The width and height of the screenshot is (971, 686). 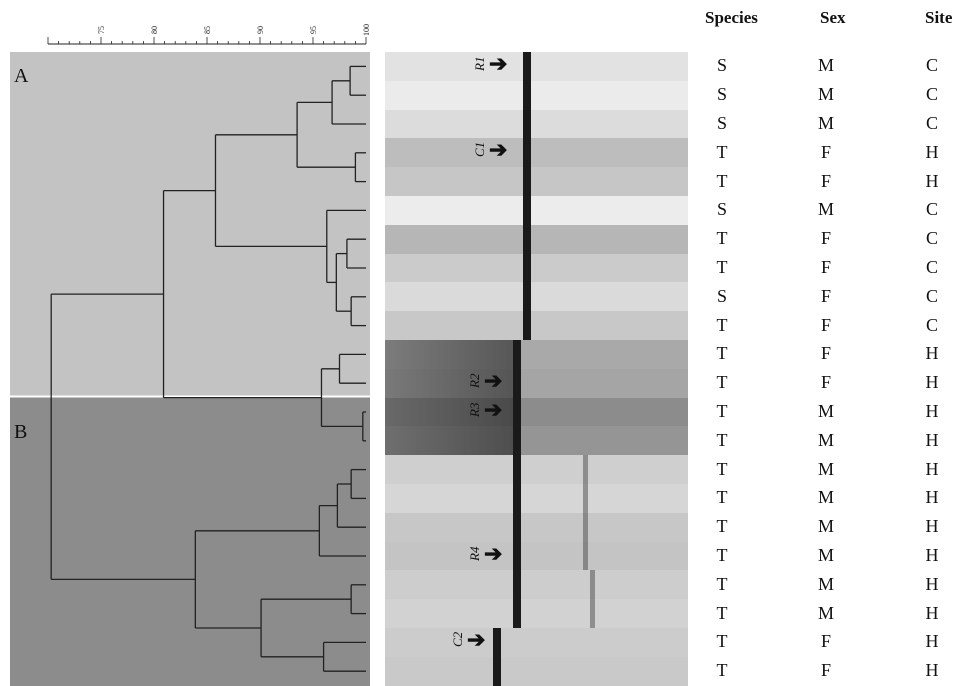 I want to click on gel-marker-label: C2, so click(x=457, y=639).